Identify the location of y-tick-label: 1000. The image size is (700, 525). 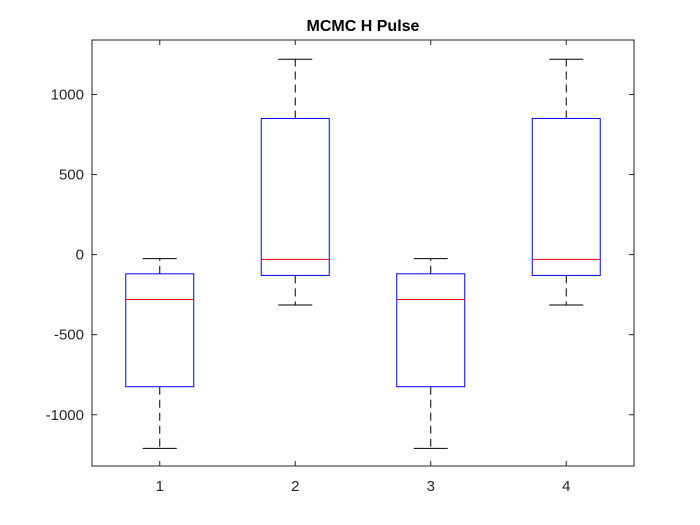
(67, 94).